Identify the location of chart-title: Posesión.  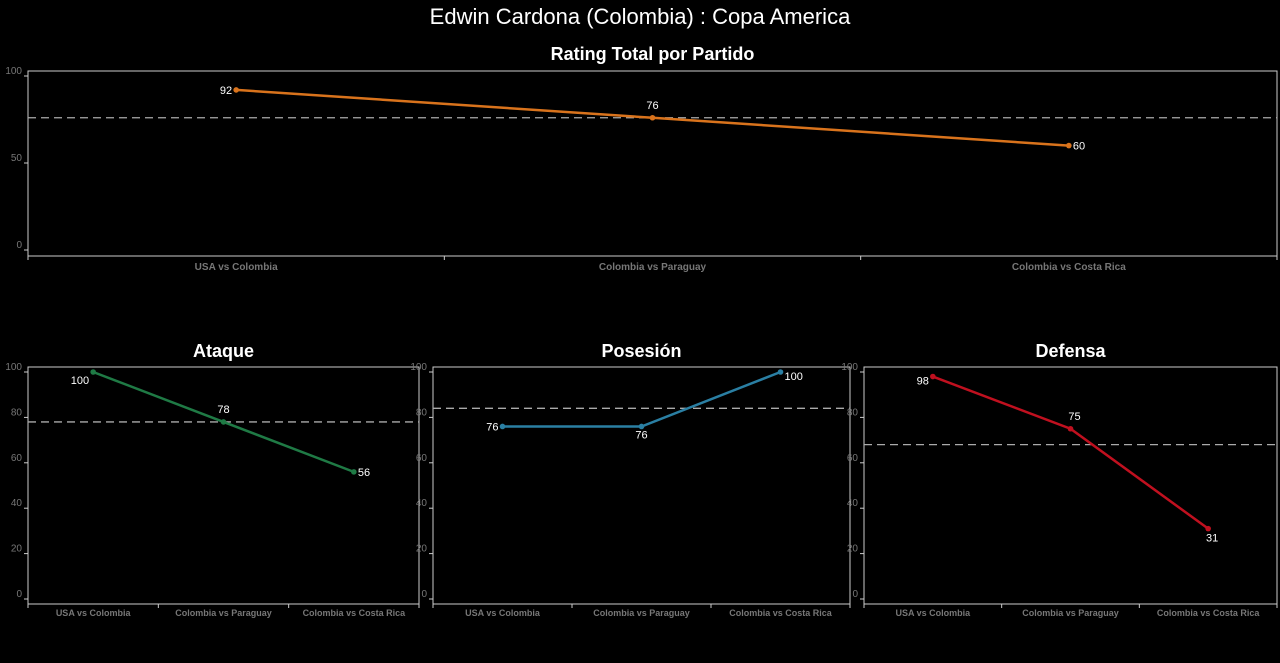
(641, 351).